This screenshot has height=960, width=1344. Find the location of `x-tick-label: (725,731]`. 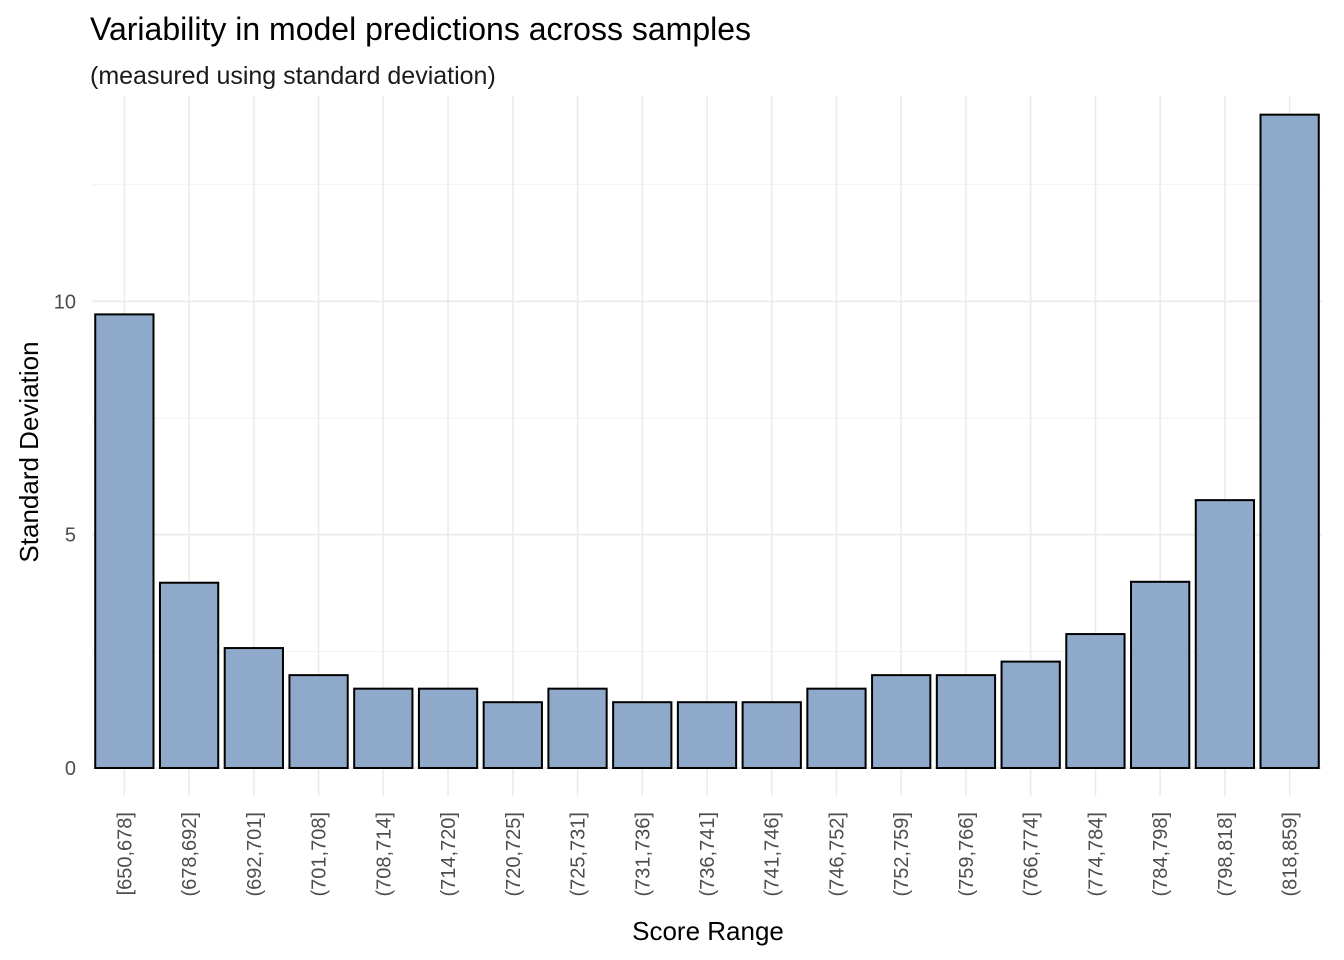

x-tick-label: (725,731] is located at coordinates (579, 854).